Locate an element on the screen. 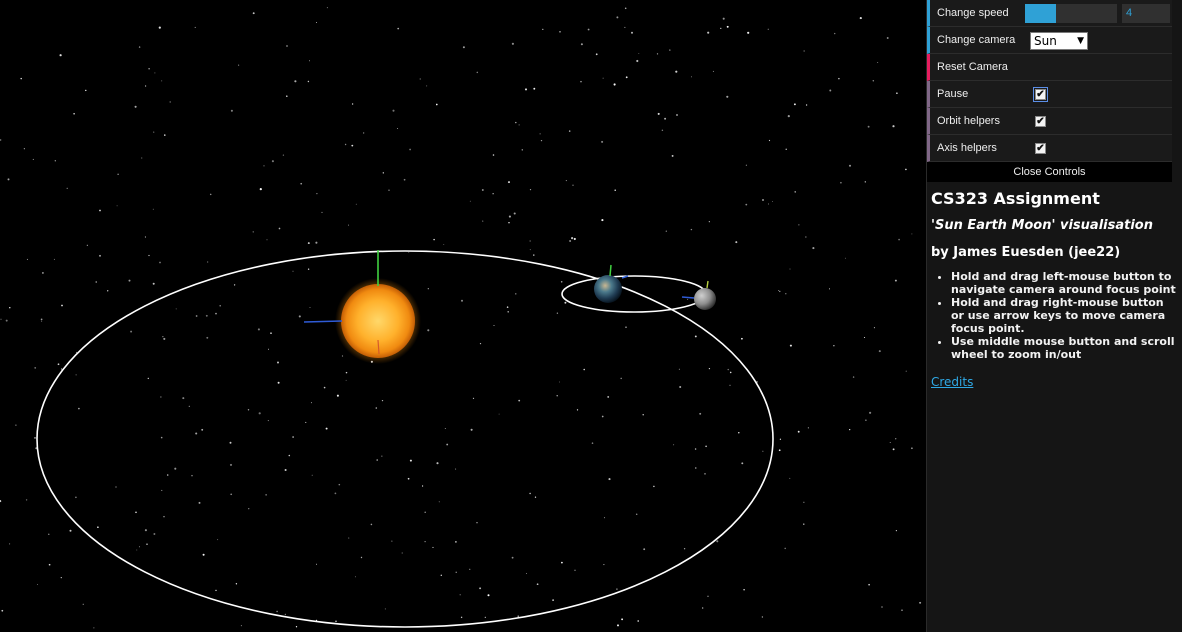 The height and width of the screenshot is (632, 1182). speed-input: 4 is located at coordinates (1146, 13).